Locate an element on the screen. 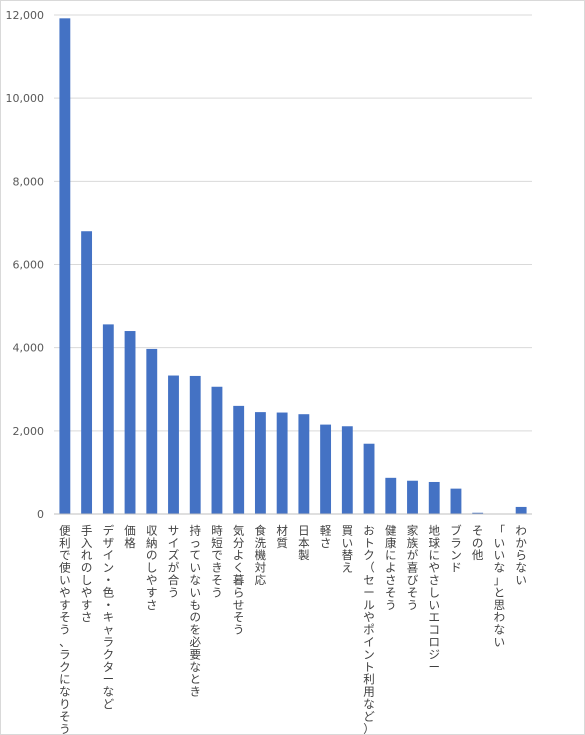 This screenshot has height=735, width=585. y-tick-label: 2,000 is located at coordinates (29, 431).